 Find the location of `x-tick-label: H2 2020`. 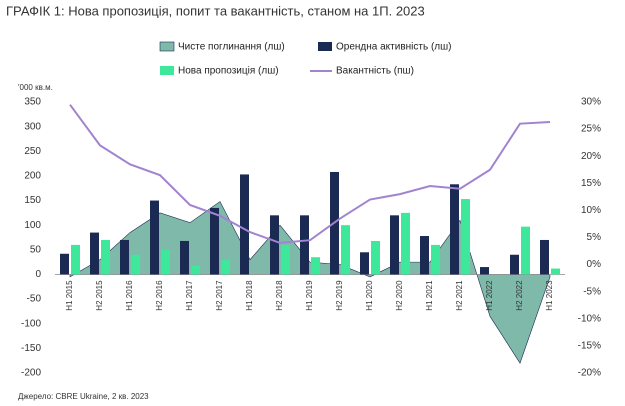

x-tick-label: H2 2020 is located at coordinates (399, 295).